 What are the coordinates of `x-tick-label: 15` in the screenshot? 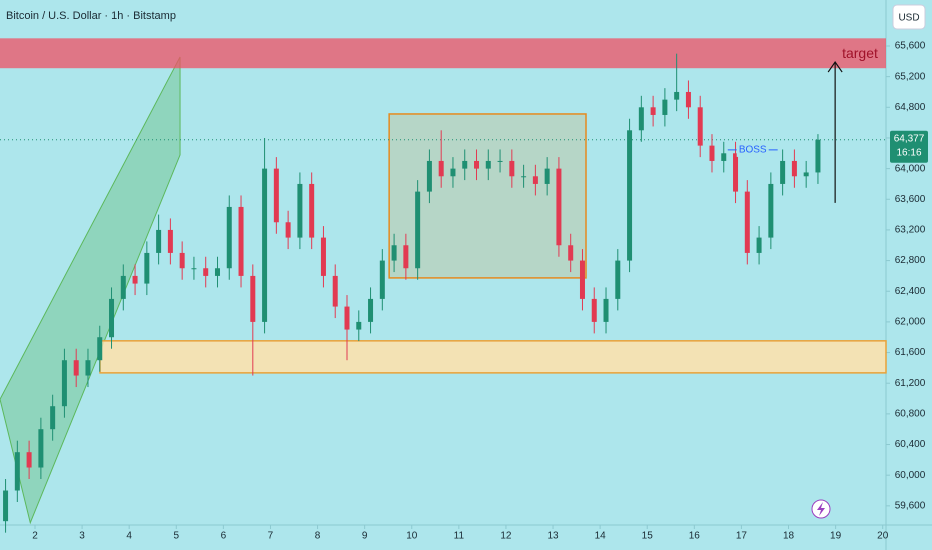 It's located at (648, 536).